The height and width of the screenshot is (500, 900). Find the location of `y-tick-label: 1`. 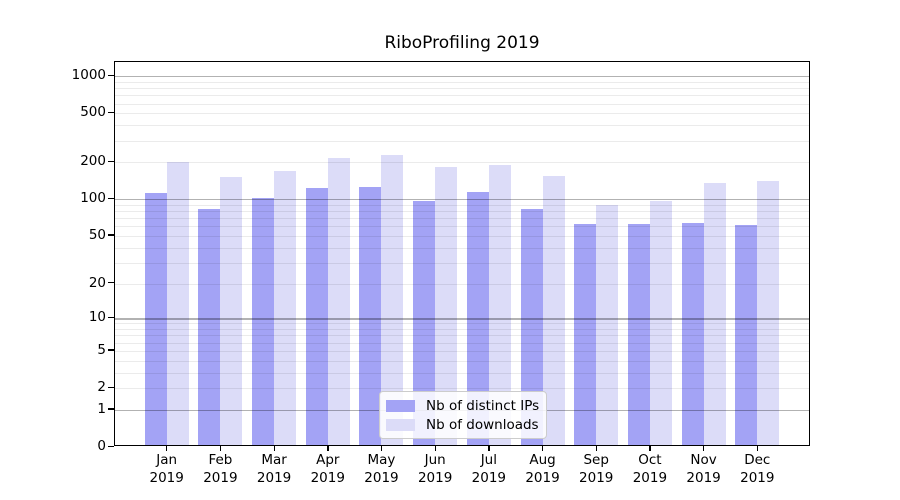

y-tick-label: 1 is located at coordinates (101, 408).